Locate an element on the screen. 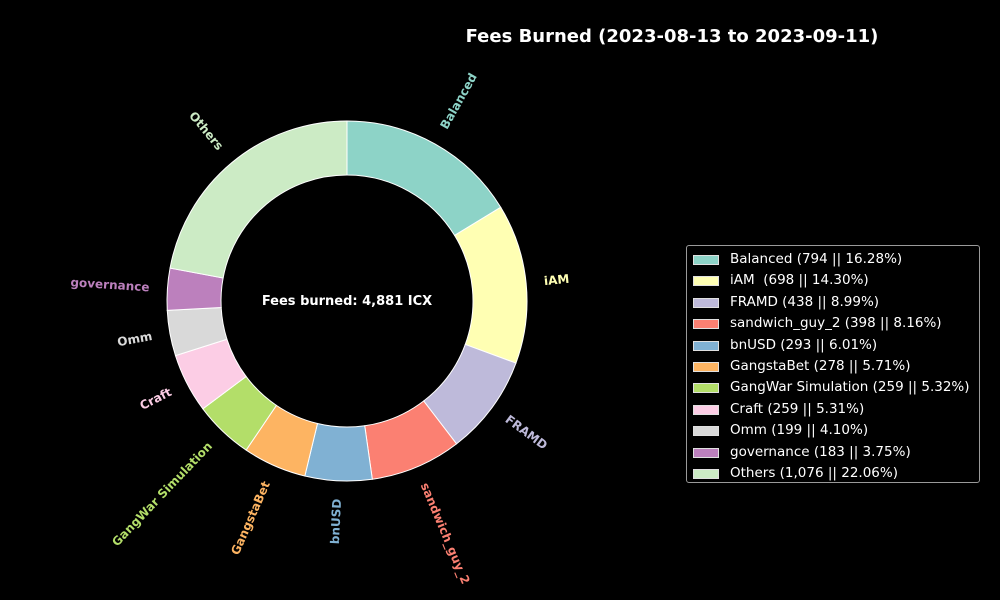 The height and width of the screenshot is (600, 1000). legend-item-craft: Craft (259 || 5.31%) is located at coordinates (833, 410).